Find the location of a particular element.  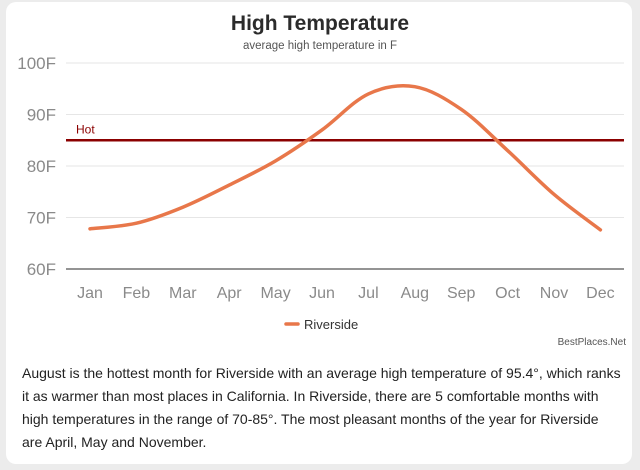

credit-text: BestPlaces.Net is located at coordinates (591, 342).